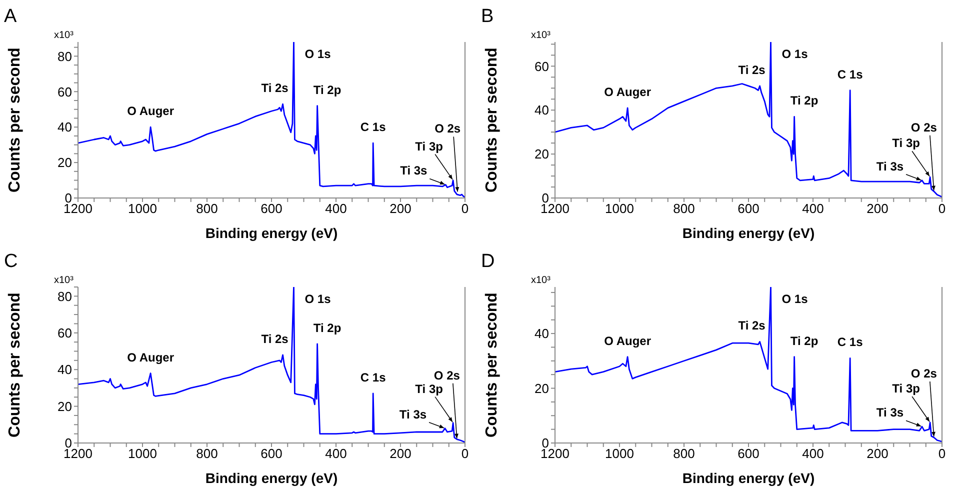 The image size is (954, 489). I want to click on chart-title: C, so click(11, 262).